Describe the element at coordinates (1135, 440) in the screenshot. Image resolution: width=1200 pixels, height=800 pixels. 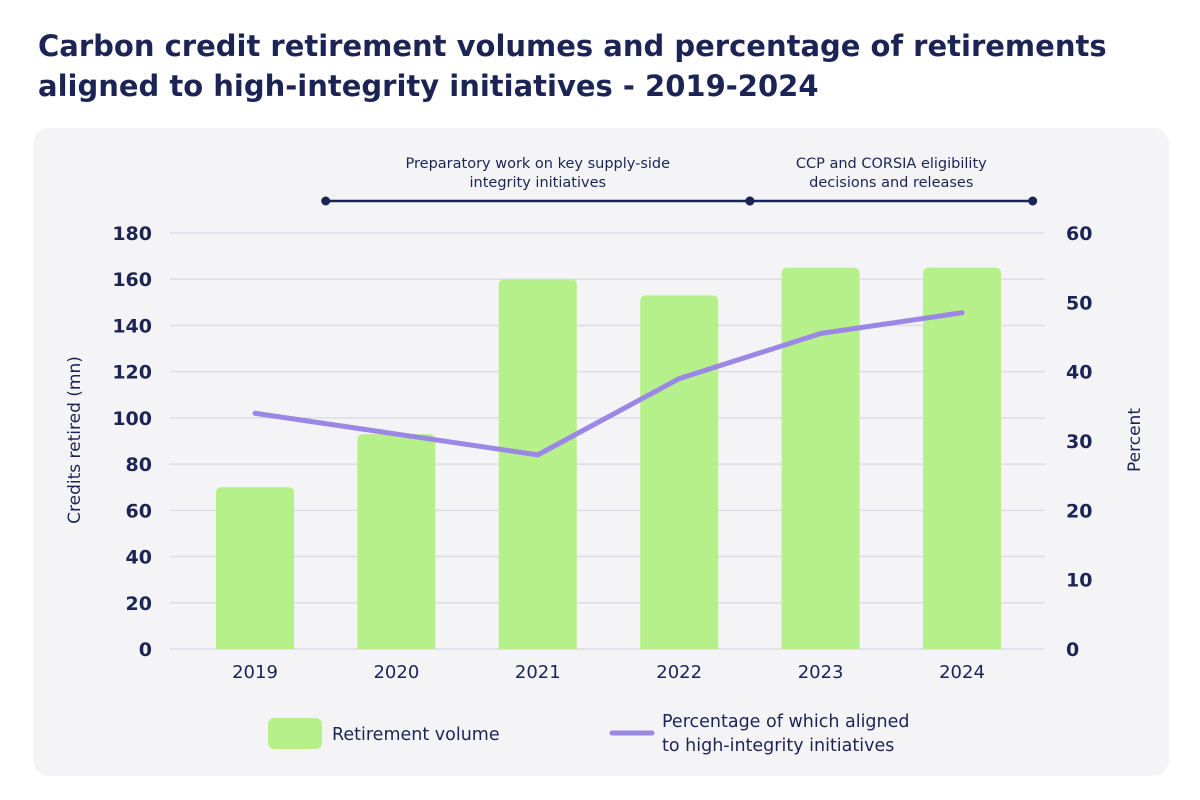
I see `right-axis-label: Percent` at that location.